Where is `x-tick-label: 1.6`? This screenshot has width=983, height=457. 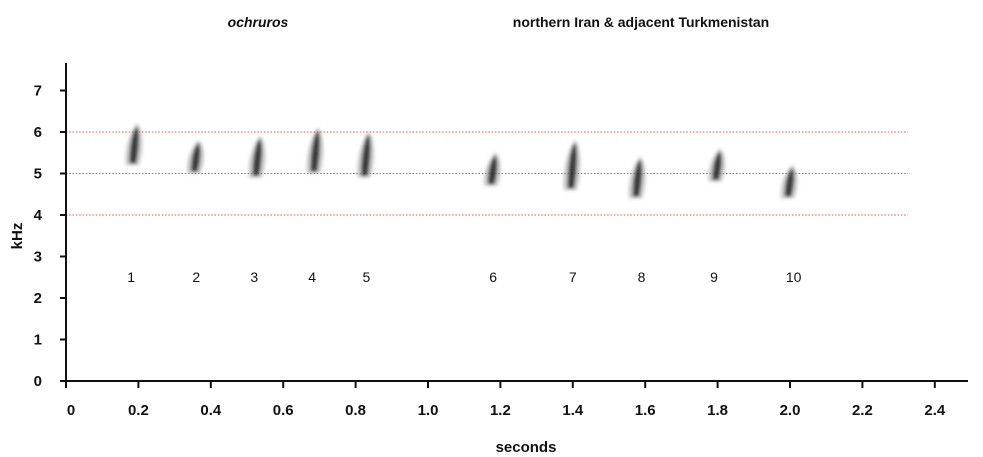 x-tick-label: 1.6 is located at coordinates (645, 410).